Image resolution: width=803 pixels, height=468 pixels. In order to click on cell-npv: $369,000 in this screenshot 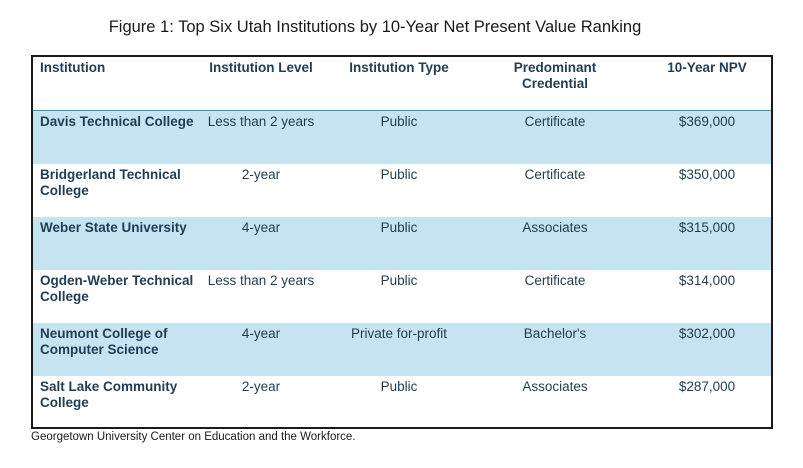, I will do `click(707, 121)`.